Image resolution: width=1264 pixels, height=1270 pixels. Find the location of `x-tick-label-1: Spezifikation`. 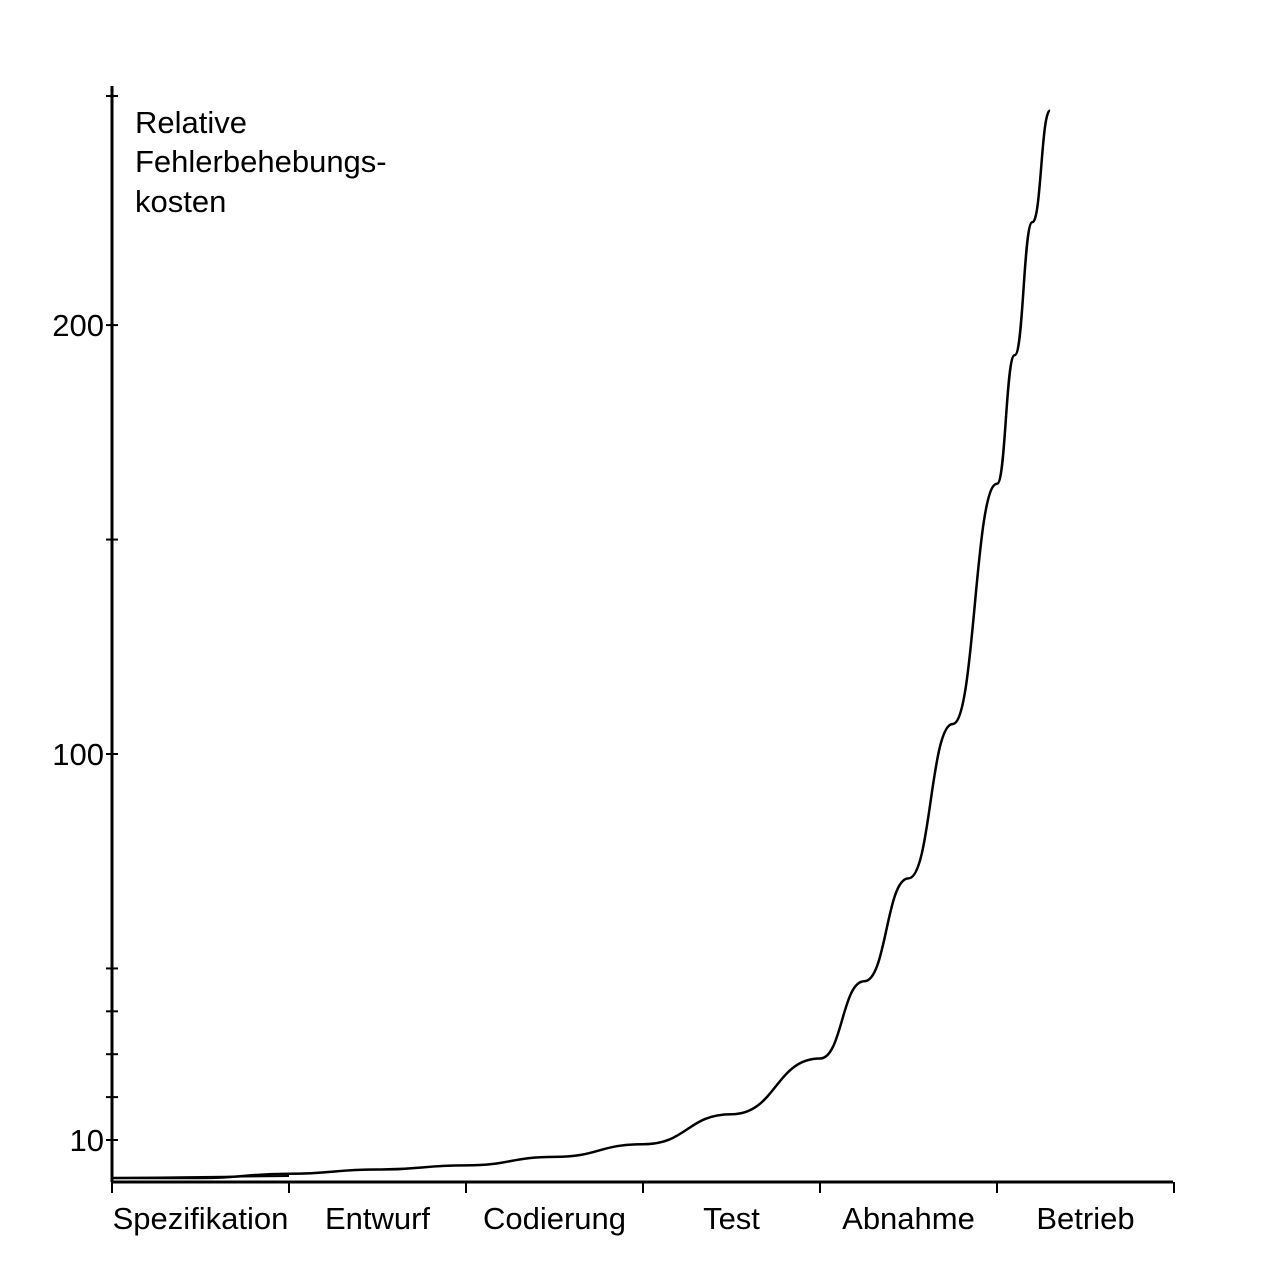

x-tick-label-1: Spezifikation is located at coordinates (201, 1218).